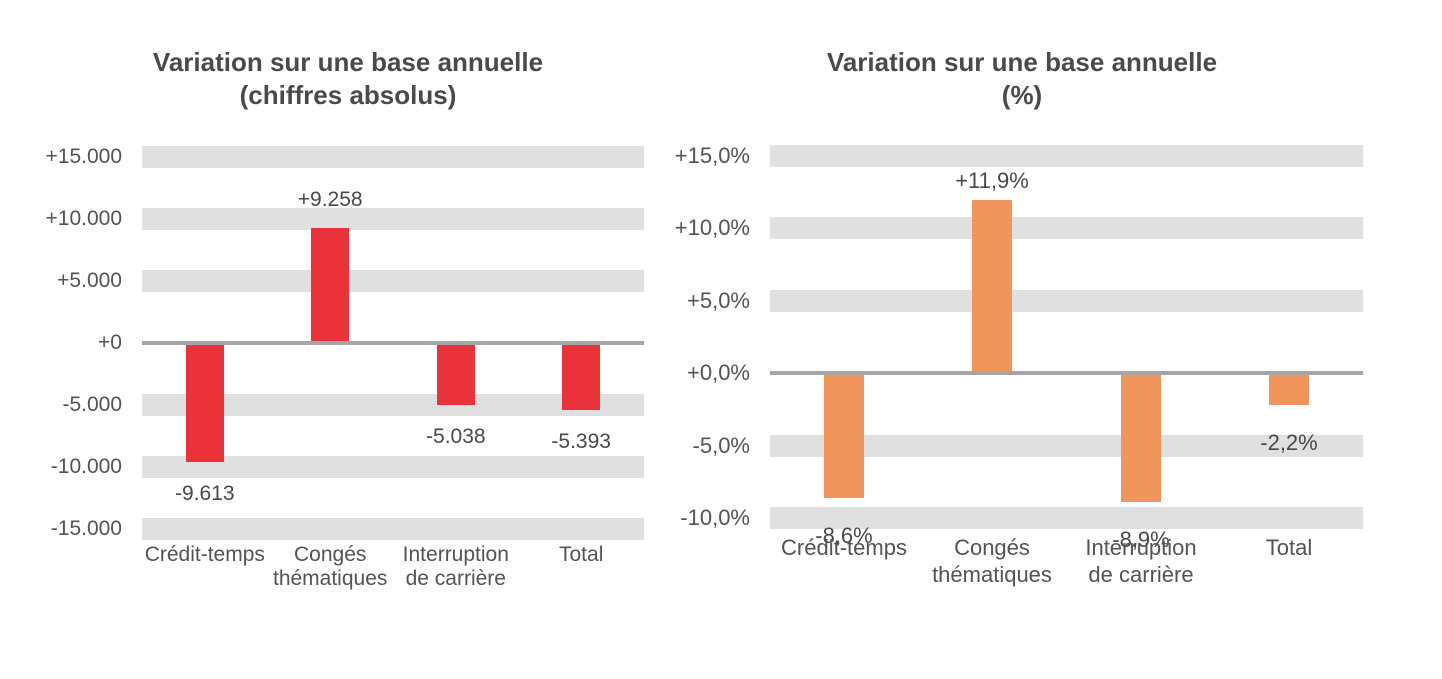  What do you see at coordinates (348, 62) in the screenshot?
I see `chart-absolute-title-line1: Variation sur une base annuelle` at bounding box center [348, 62].